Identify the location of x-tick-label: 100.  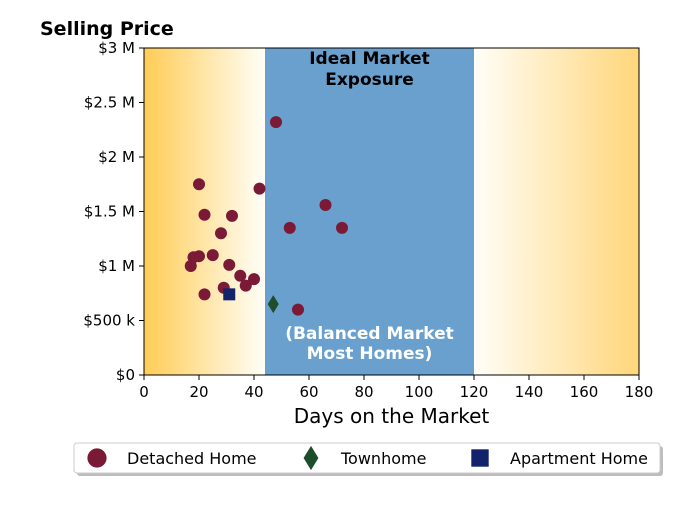
(419, 392).